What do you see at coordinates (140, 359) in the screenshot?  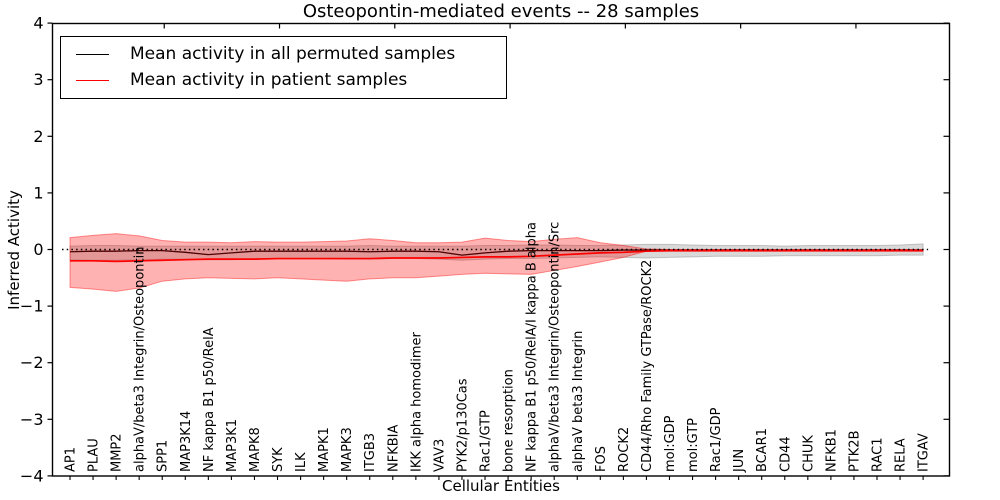 I see `x-tick-label: alphaV/beta3 Integrin/Osteopontin` at bounding box center [140, 359].